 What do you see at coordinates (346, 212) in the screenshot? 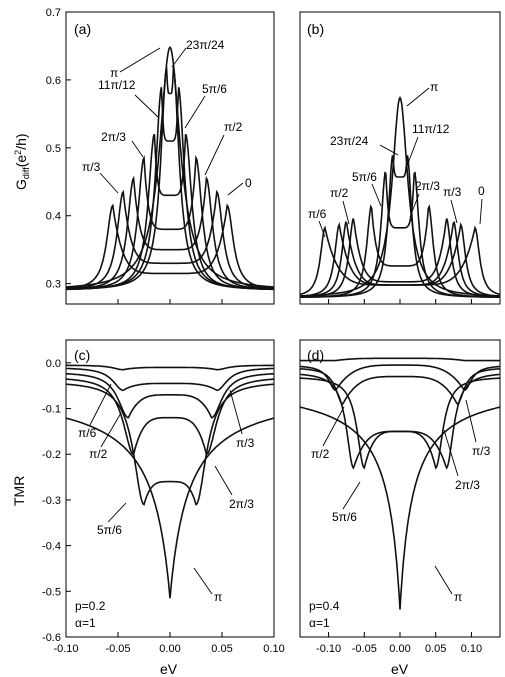
I see `annotation-b-pi2-arrow` at bounding box center [346, 212].